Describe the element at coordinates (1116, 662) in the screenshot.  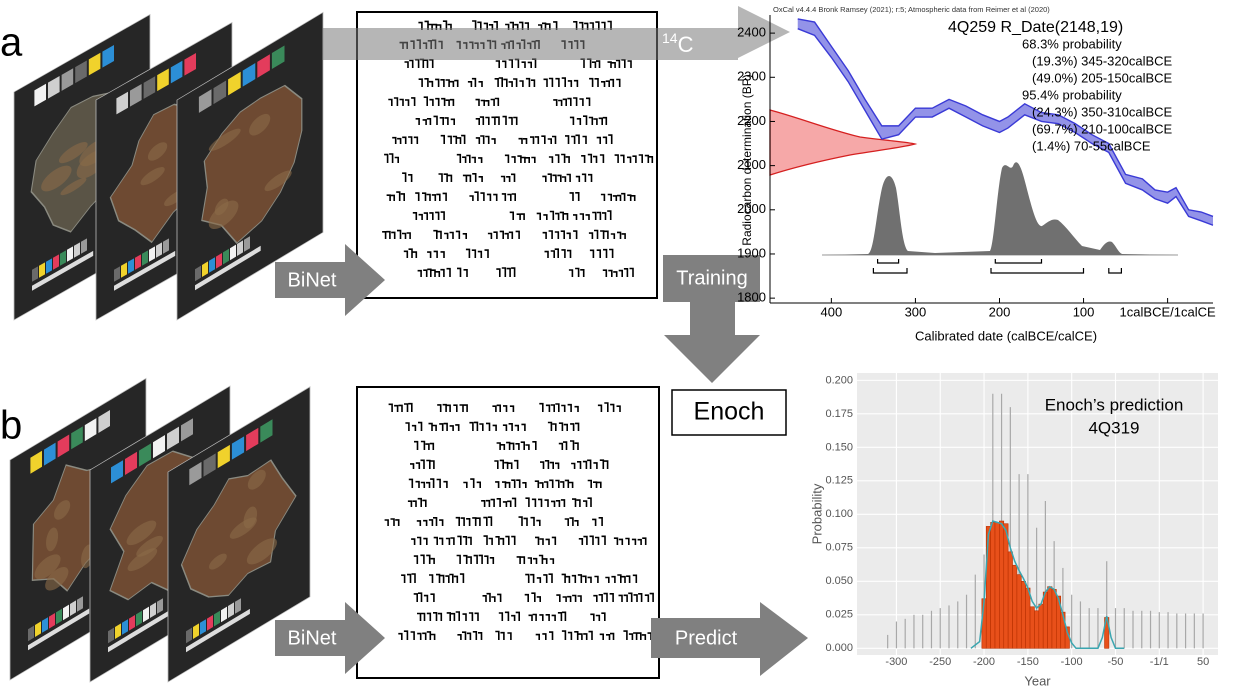
I see `x-tick-label: -50` at that location.